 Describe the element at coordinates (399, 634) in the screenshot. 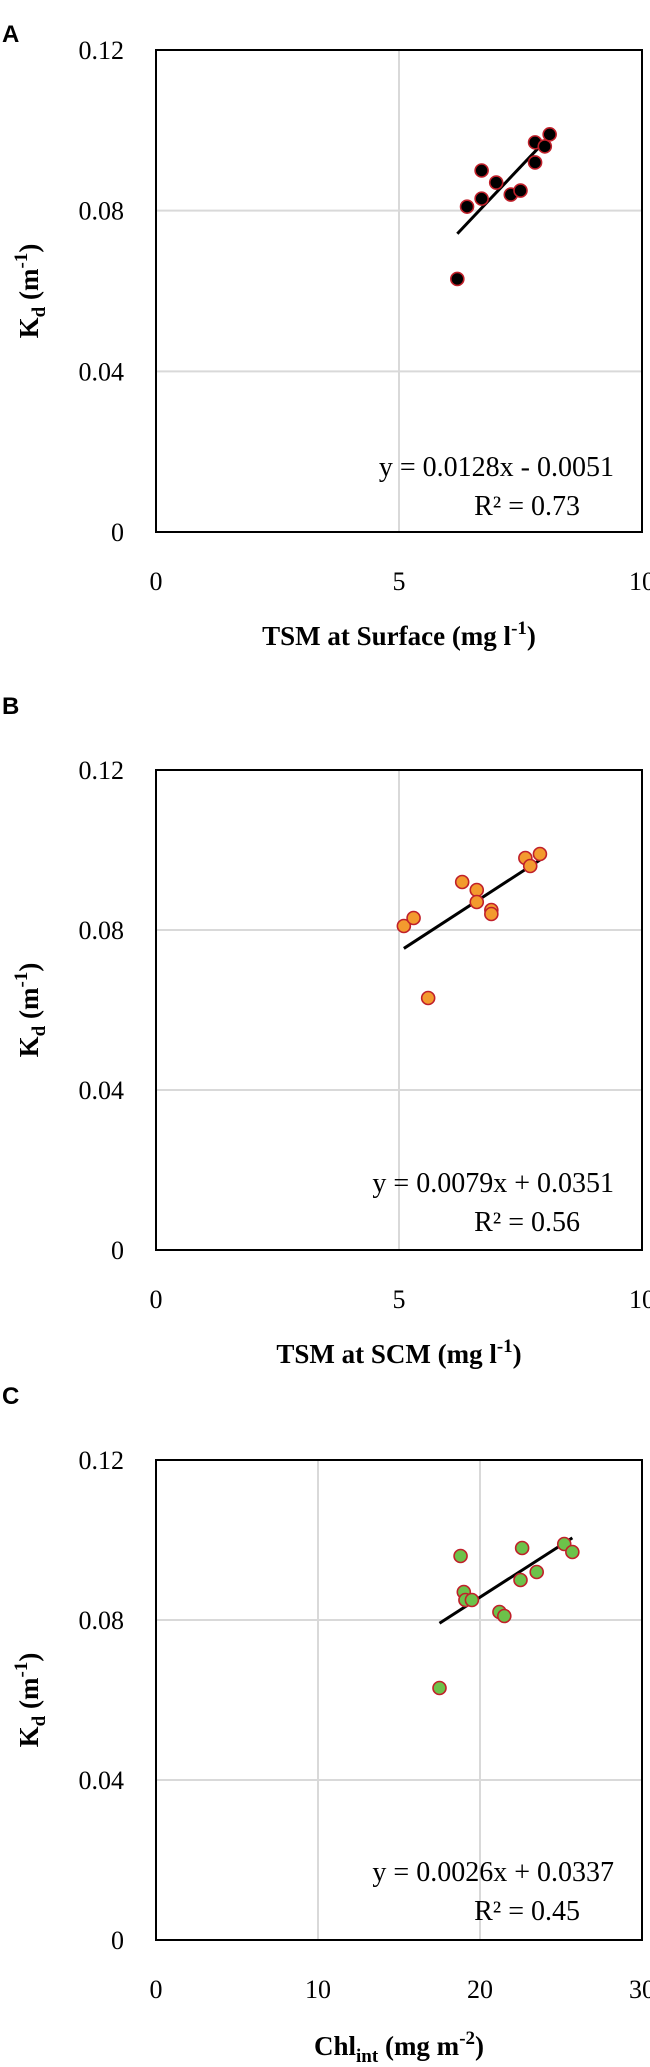

I see `x-axis-title: TSM at Surface (mg l-1)` at that location.